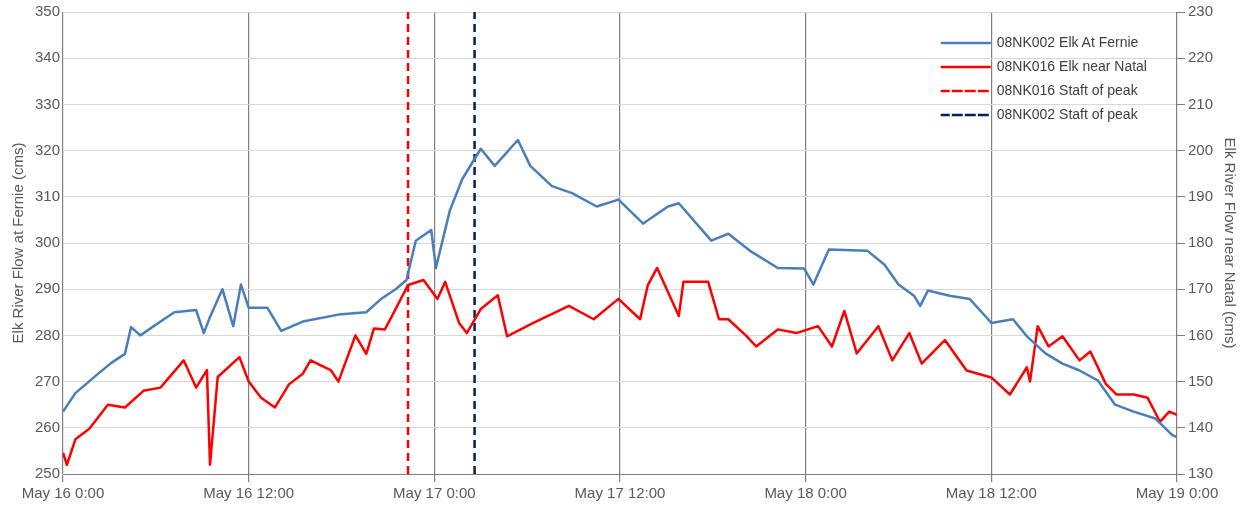  Describe the element at coordinates (1200, 288) in the screenshot. I see `y2-tick-label: 170` at that location.